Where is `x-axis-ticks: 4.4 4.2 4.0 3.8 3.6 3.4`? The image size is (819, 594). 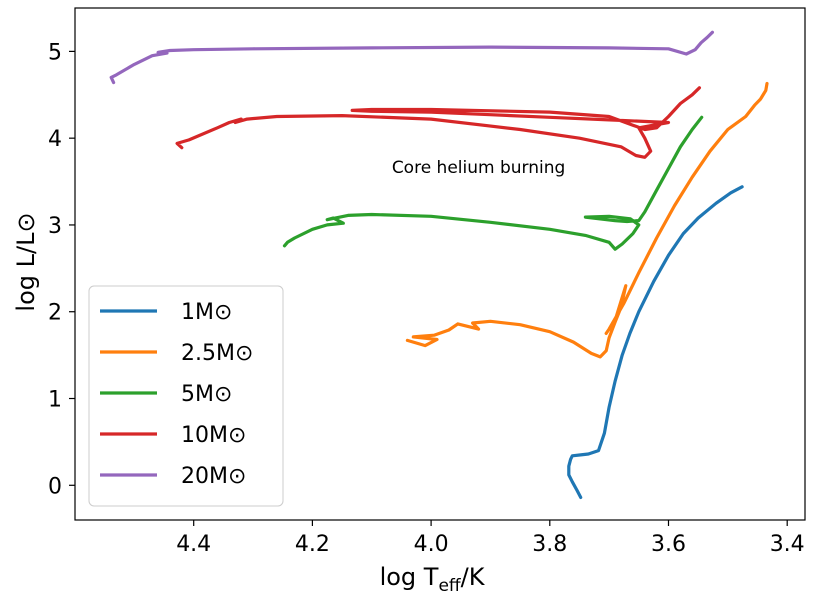
x-axis-ticks: 4.4 4.2 4.0 3.8 3.6 3.4 is located at coordinates (490, 538).